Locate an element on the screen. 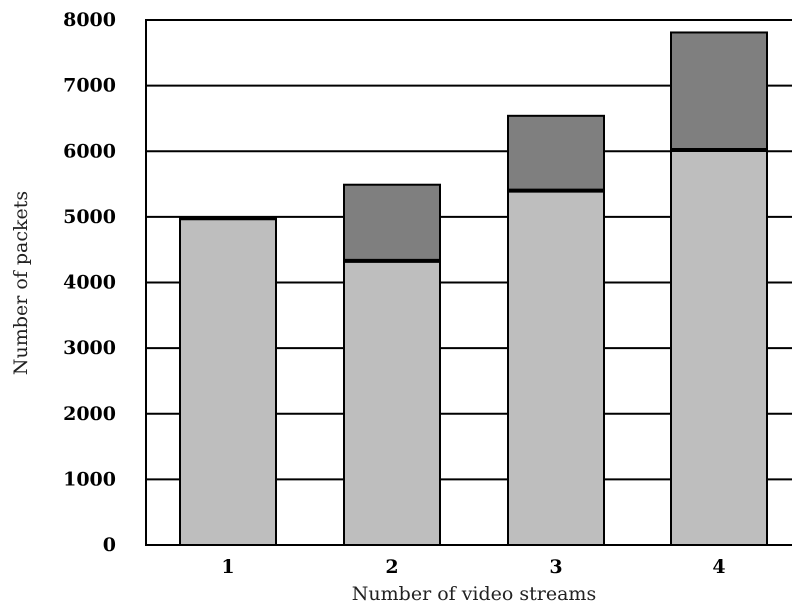 The image size is (792, 606). y-tick-label: 5000 is located at coordinates (89, 217).